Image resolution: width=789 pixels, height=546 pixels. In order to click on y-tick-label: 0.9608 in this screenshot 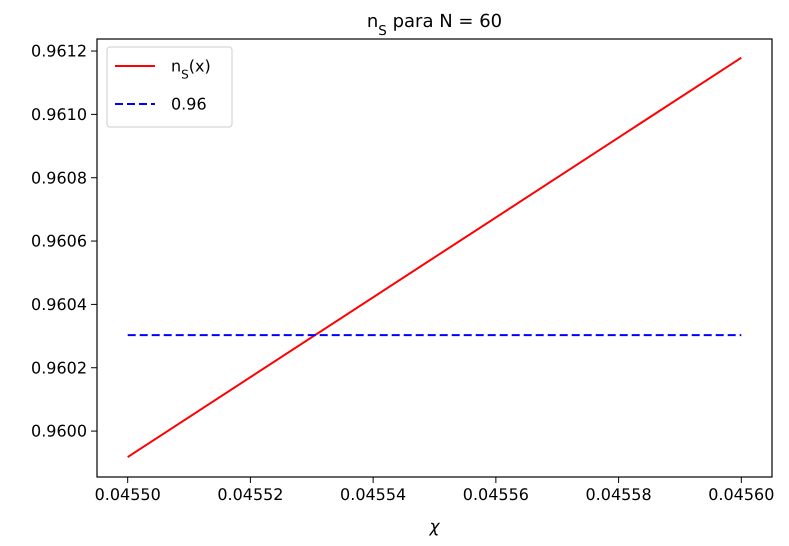, I will do `click(59, 178)`.